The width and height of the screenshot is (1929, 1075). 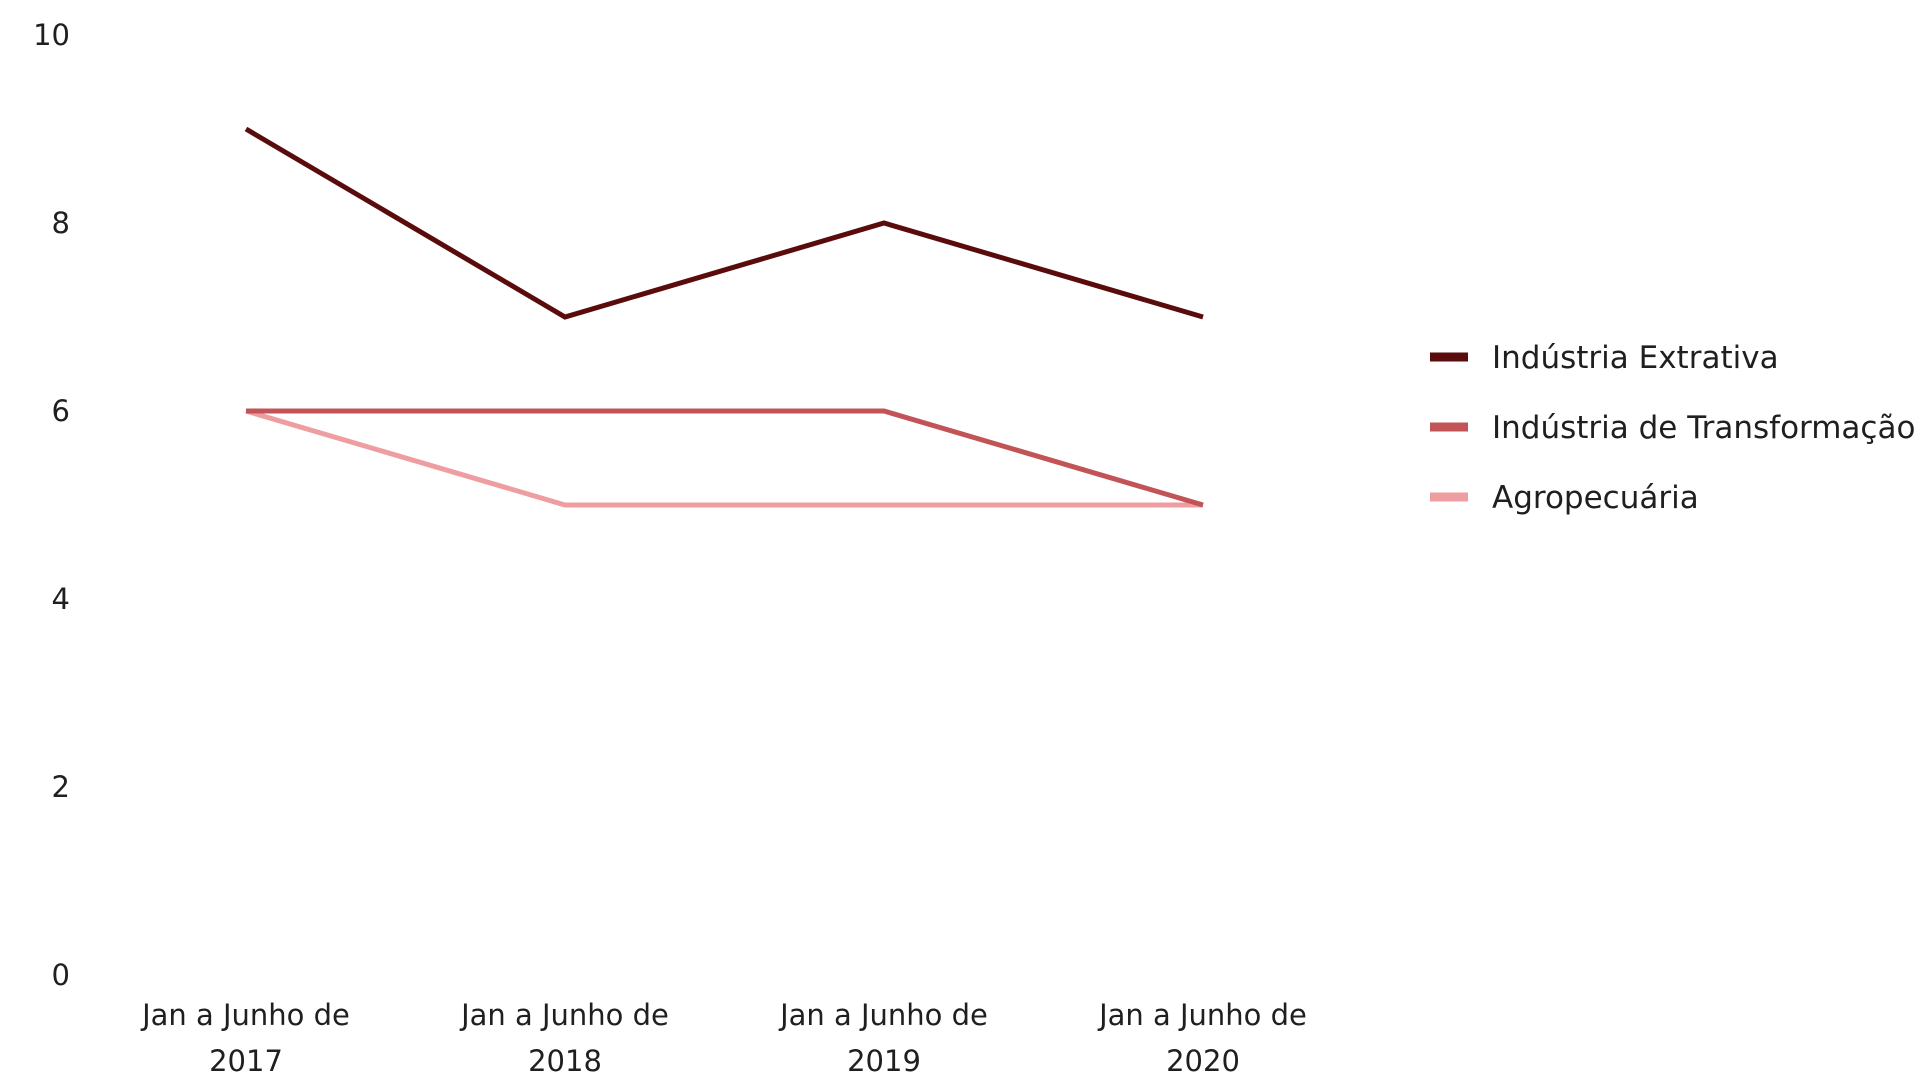 I want to click on y-axis: 0 2 4 6 8 10, so click(x=51, y=505).